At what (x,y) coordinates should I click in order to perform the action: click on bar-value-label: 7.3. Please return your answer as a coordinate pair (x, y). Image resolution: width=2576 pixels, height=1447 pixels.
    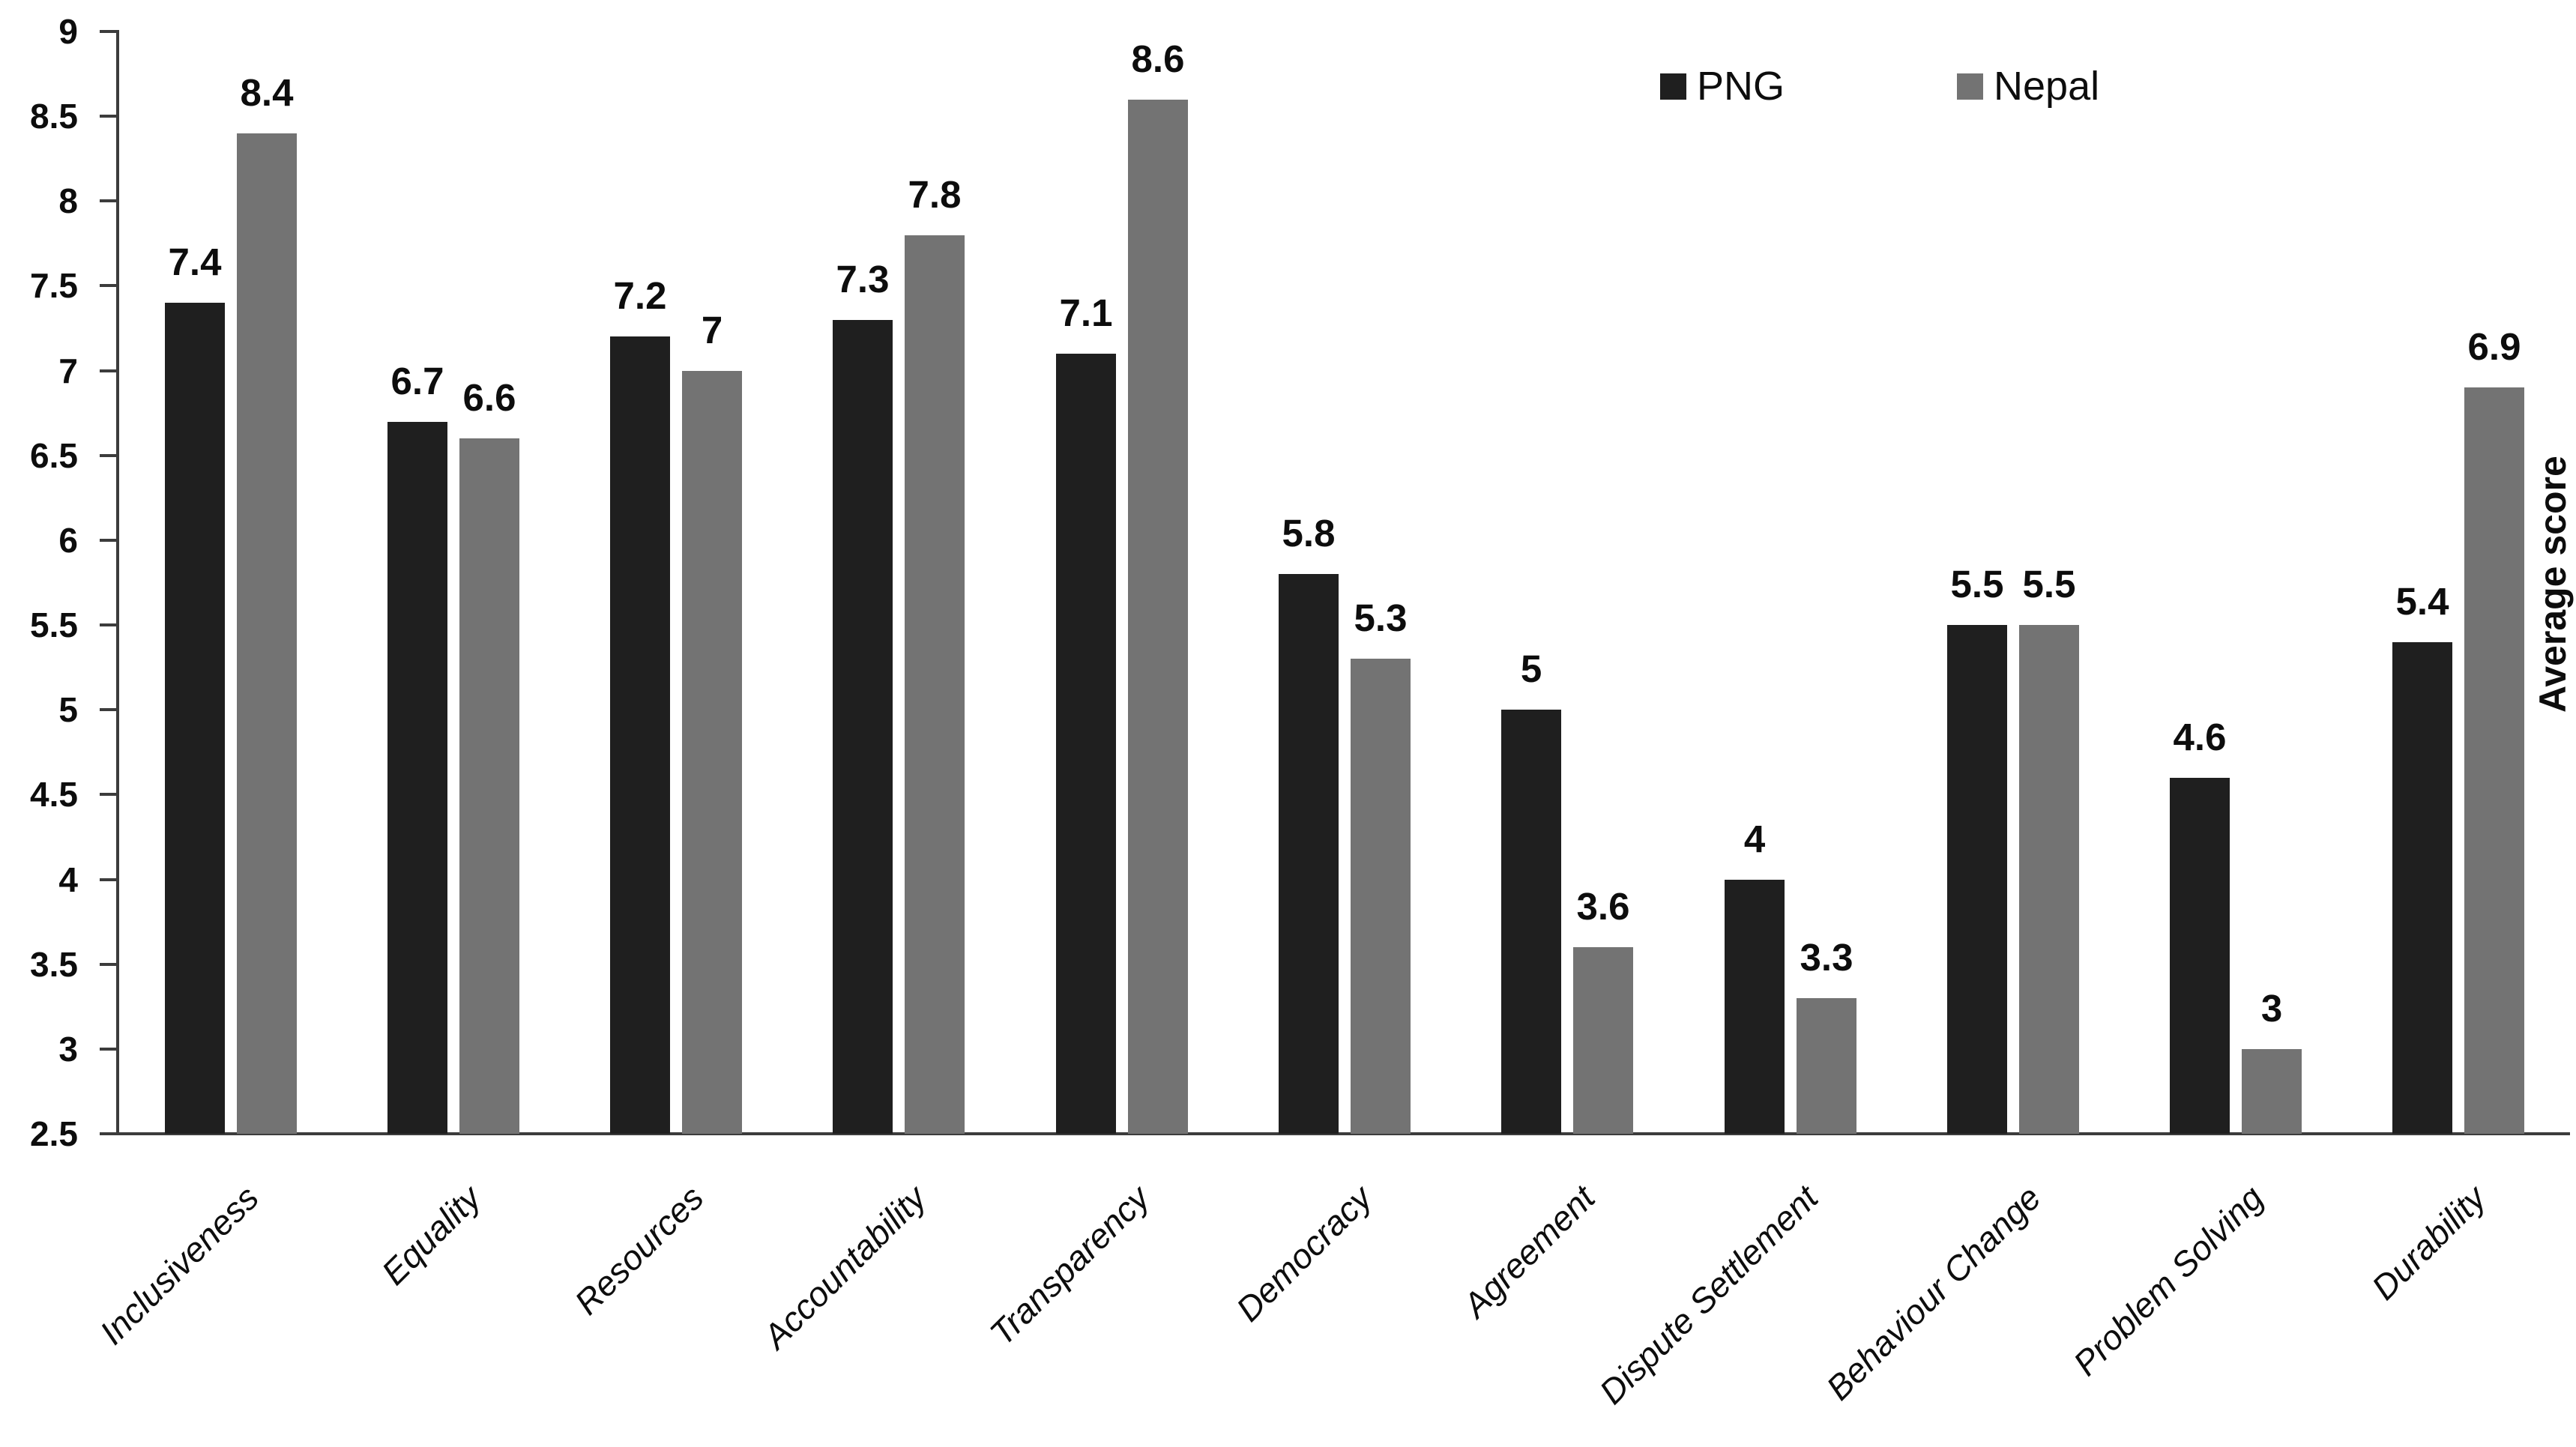
    Looking at the image, I should click on (863, 279).